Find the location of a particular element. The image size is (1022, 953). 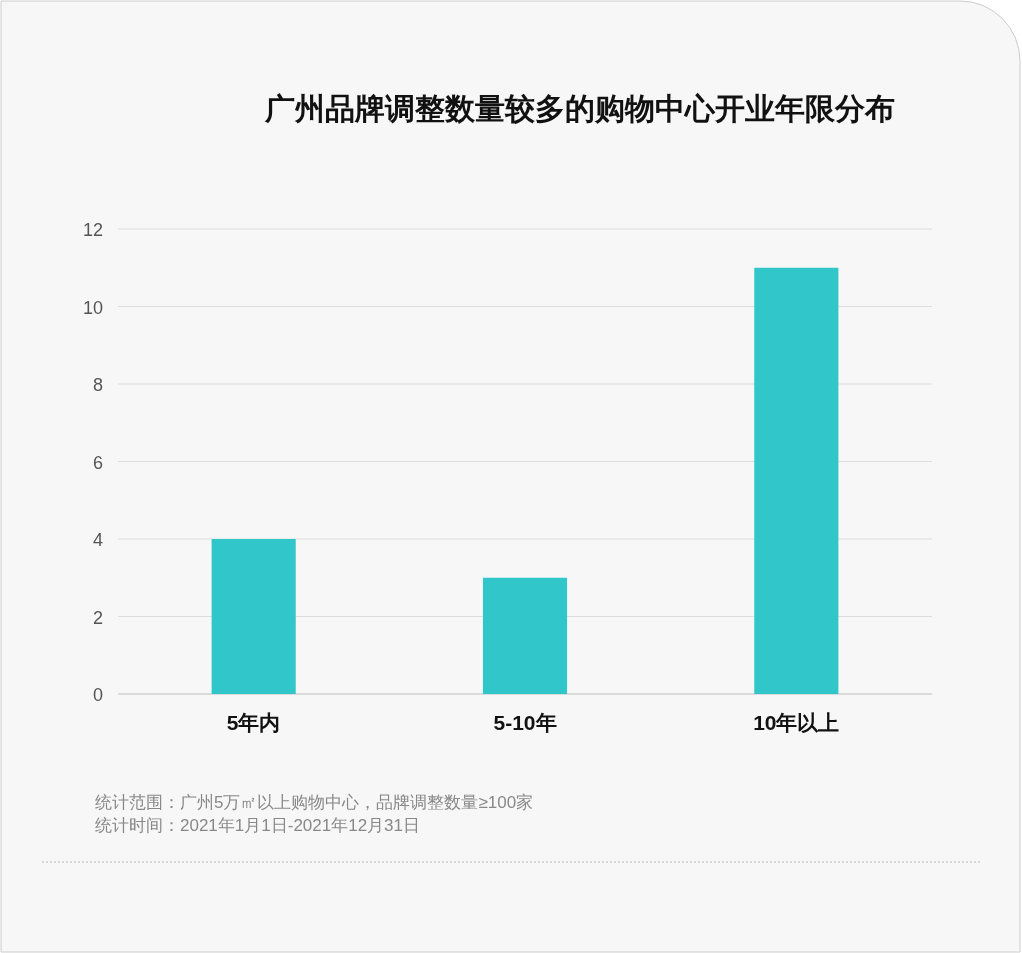

x-tick-label: 5-10年 is located at coordinates (525, 722).